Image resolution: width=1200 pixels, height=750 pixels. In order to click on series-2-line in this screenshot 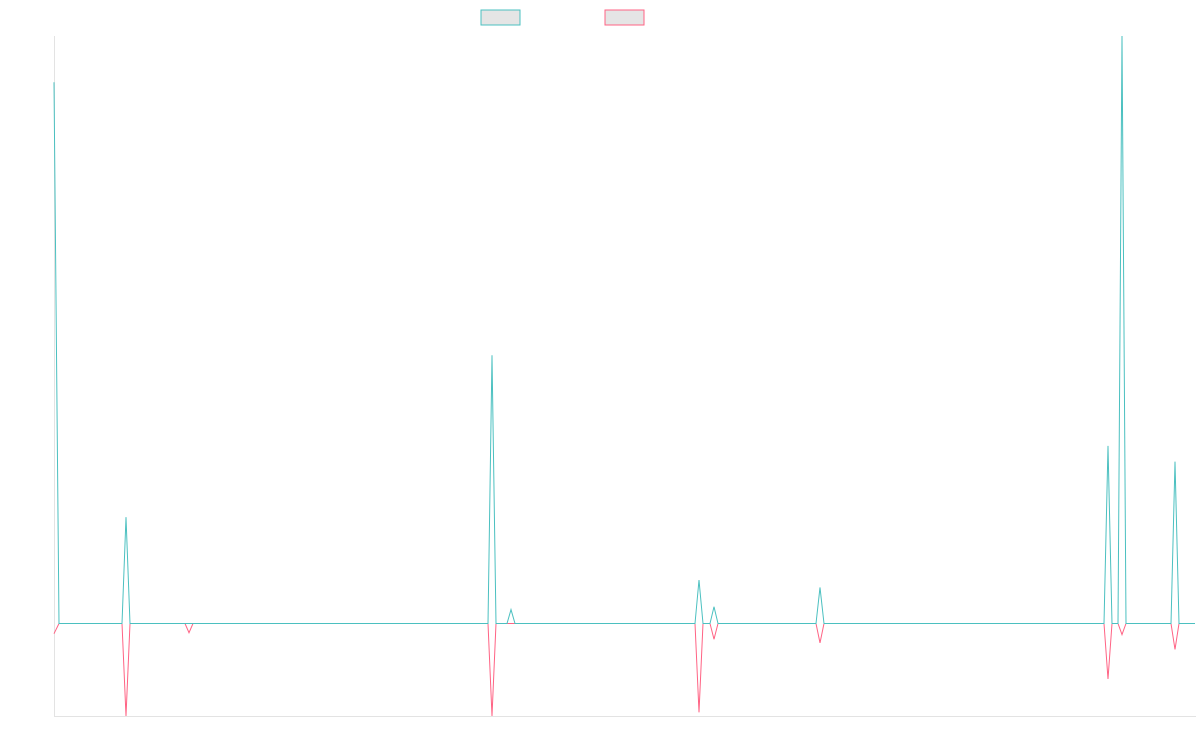, I will do `click(624, 670)`.